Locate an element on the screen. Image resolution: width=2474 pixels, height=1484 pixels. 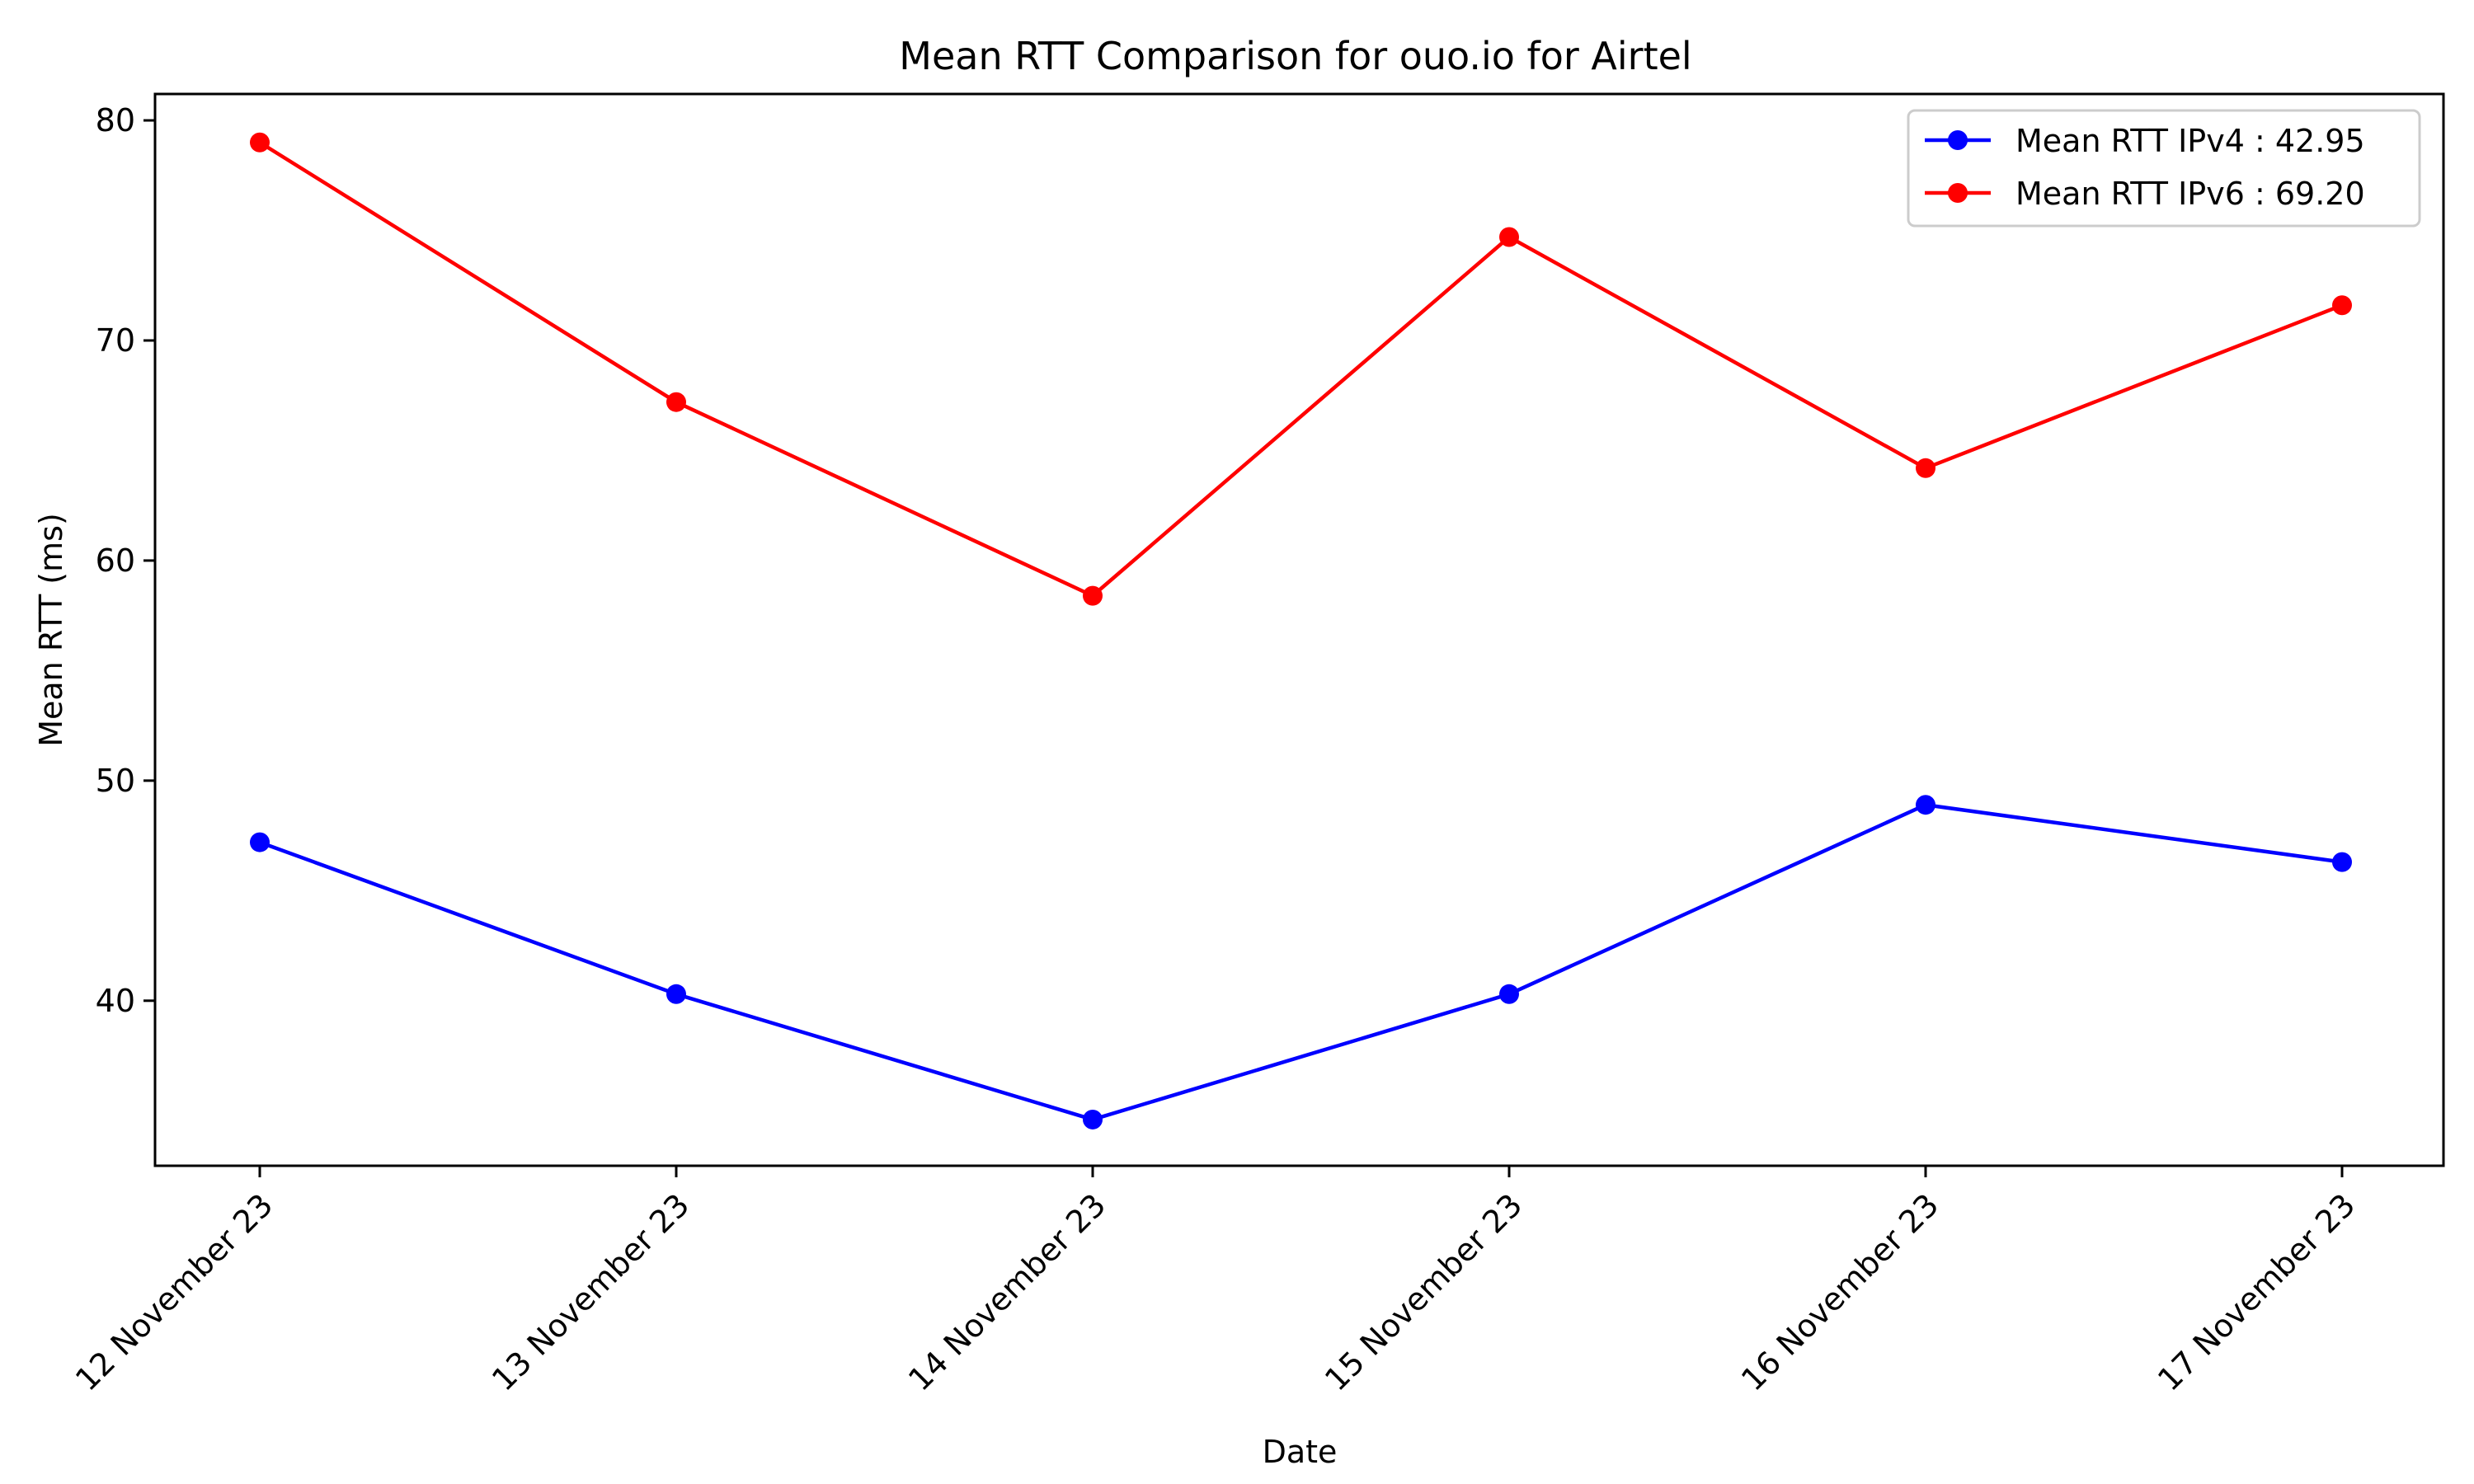
y-axis-label: Mean RTT (ms) is located at coordinates (51, 630).